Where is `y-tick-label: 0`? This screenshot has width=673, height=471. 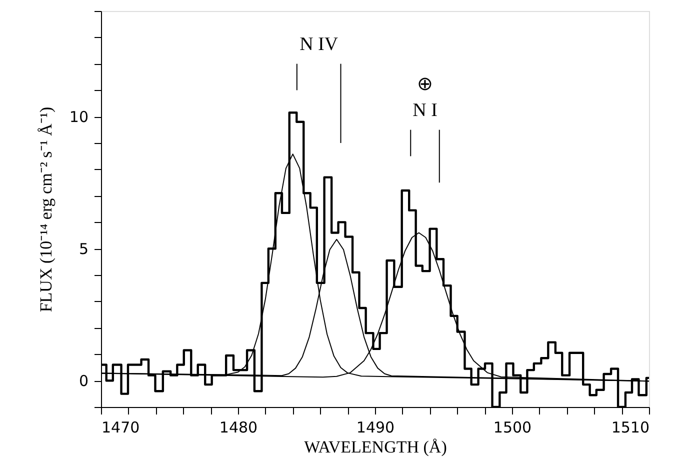
y-tick-label: 0 is located at coordinates (83, 381).